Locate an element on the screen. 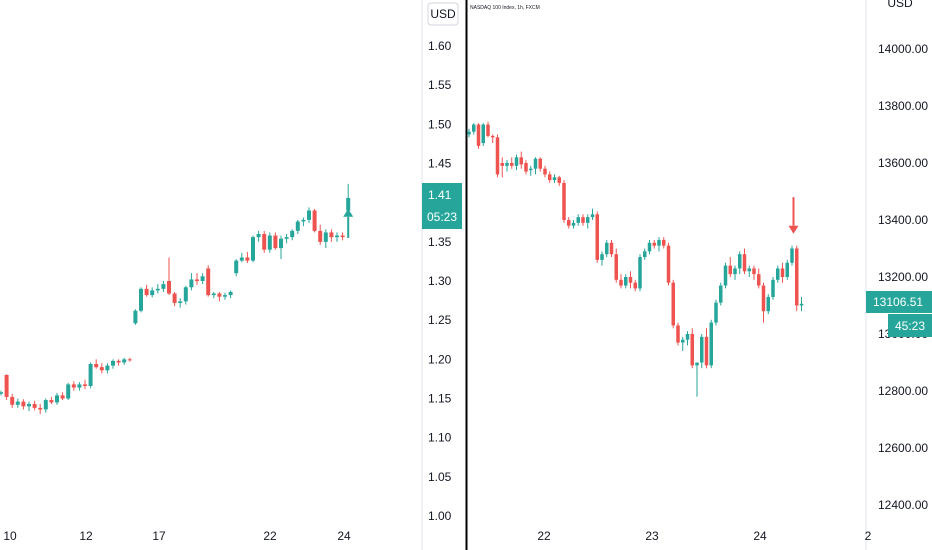 This screenshot has height=550, width=932. right-last-price-badge is located at coordinates (899, 302).